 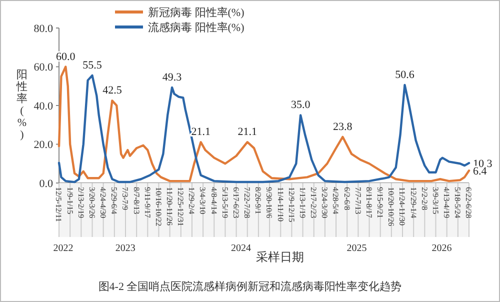 What do you see at coordinates (442, 248) in the screenshot?
I see `text: 2026` at bounding box center [442, 248].